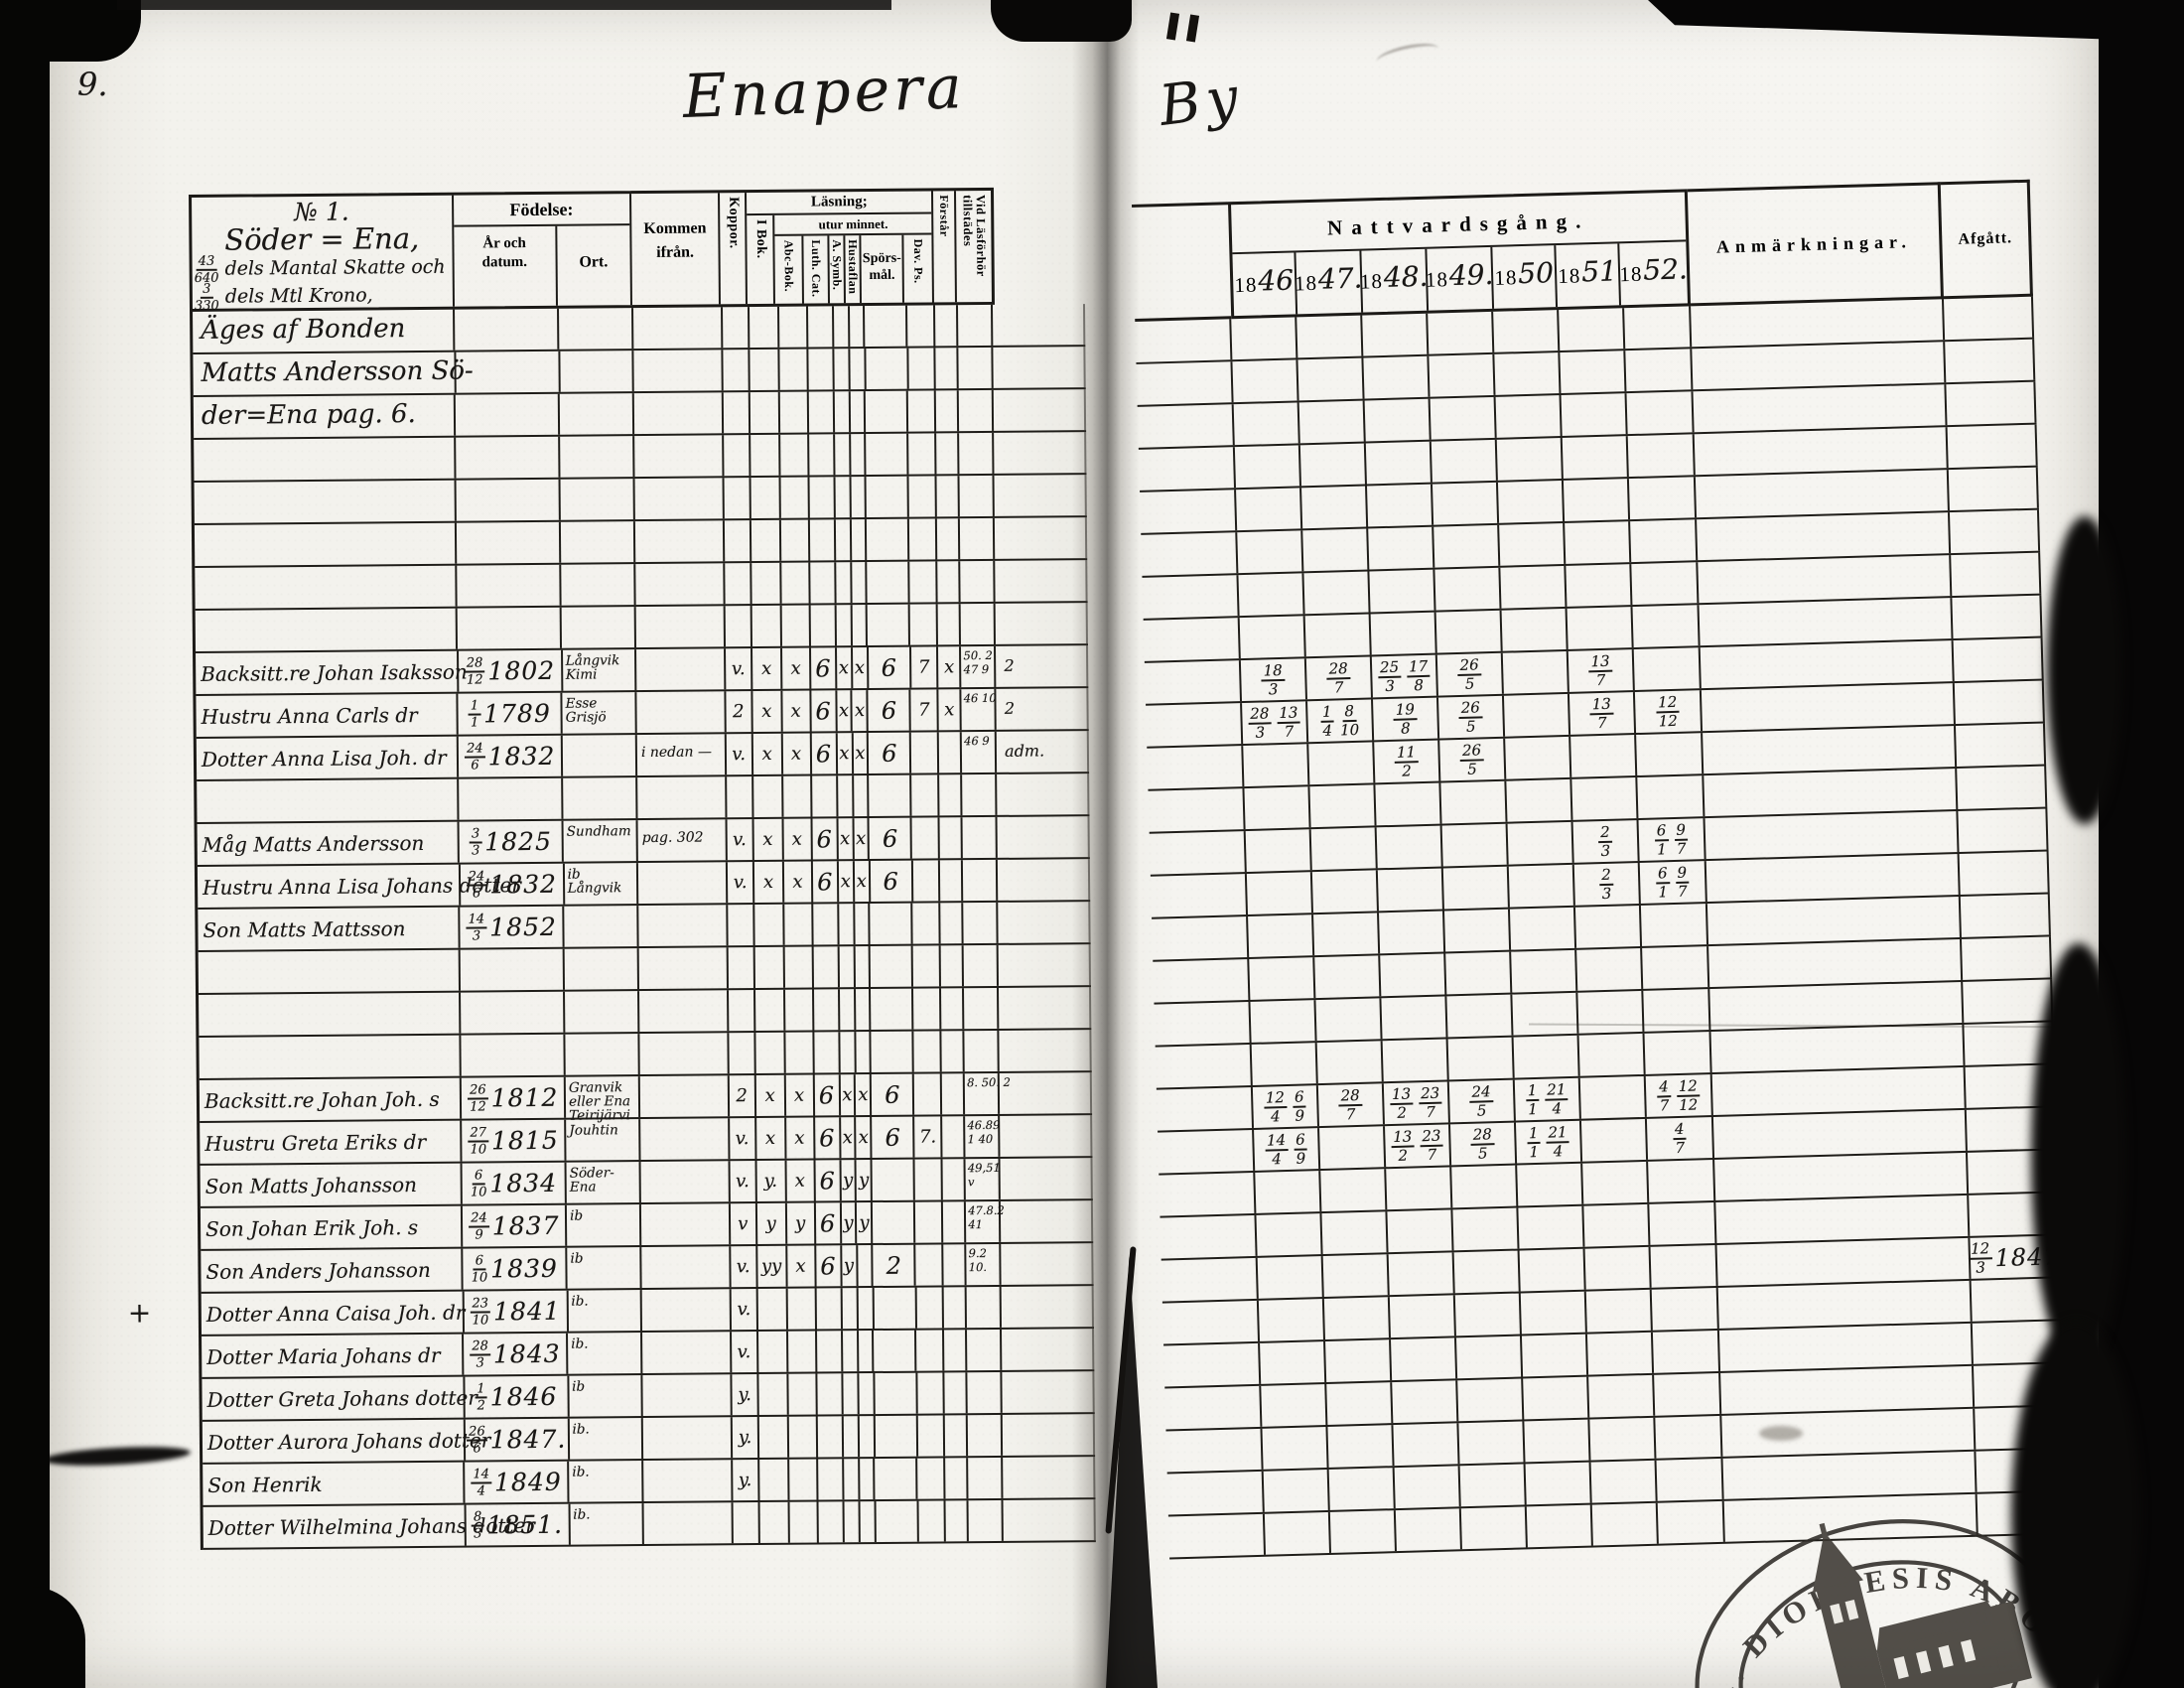 Image resolution: width=2184 pixels, height=1688 pixels. I want to click on attendance-note: 10., so click(978, 1266).